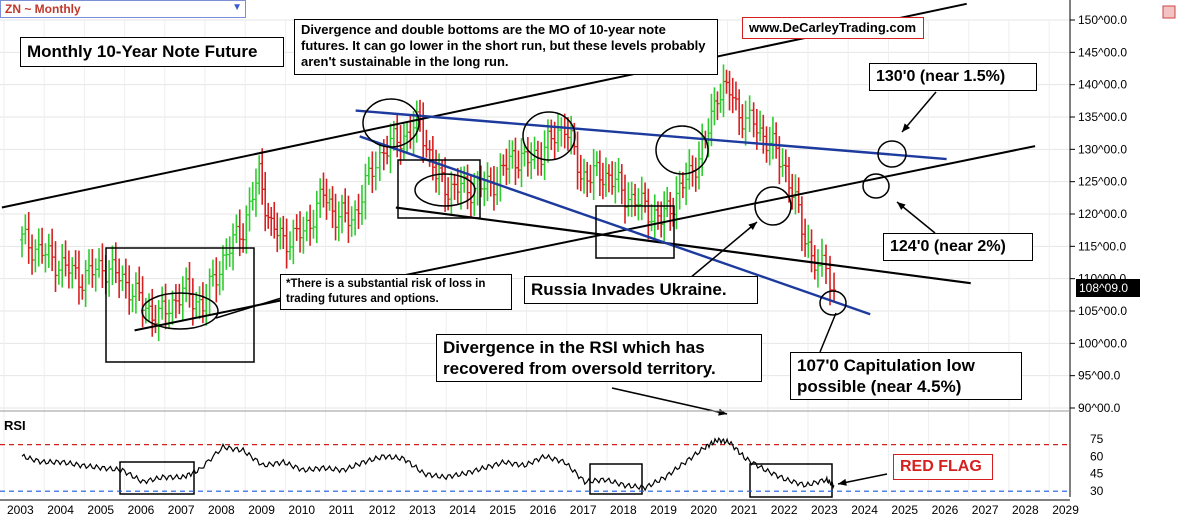 The image size is (1180, 517). What do you see at coordinates (583, 510) in the screenshot?
I see `x-tick-label: 2017` at bounding box center [583, 510].